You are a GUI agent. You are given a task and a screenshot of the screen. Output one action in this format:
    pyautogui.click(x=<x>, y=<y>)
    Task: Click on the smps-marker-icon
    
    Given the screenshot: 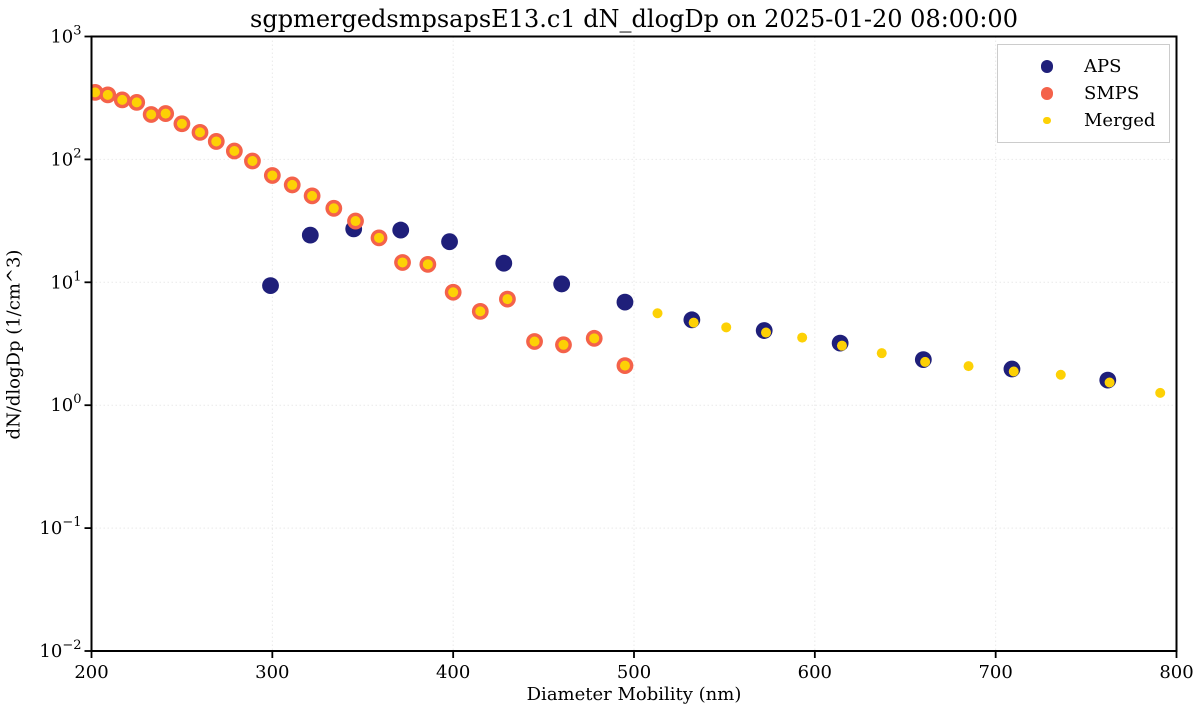 What is the action you would take?
    pyautogui.click(x=1047, y=93)
    